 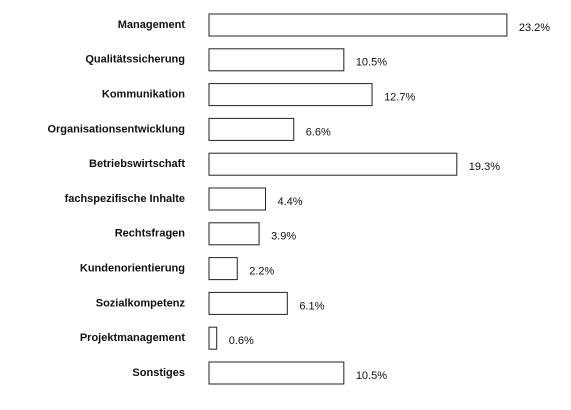 I want to click on category-label: Rechtsfragen, so click(x=150, y=234).